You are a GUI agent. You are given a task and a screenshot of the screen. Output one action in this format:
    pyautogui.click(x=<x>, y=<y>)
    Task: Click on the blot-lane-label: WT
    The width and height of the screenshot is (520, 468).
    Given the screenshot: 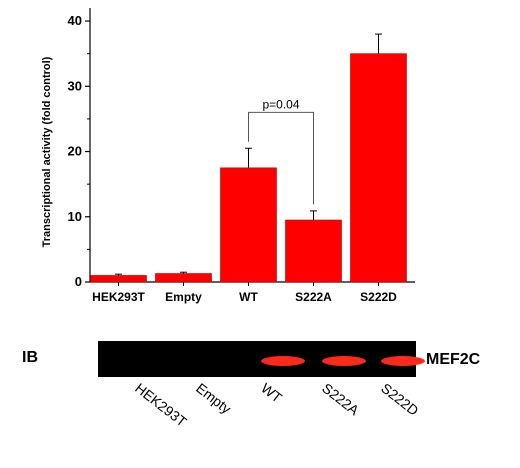 What is the action you would take?
    pyautogui.click(x=271, y=393)
    